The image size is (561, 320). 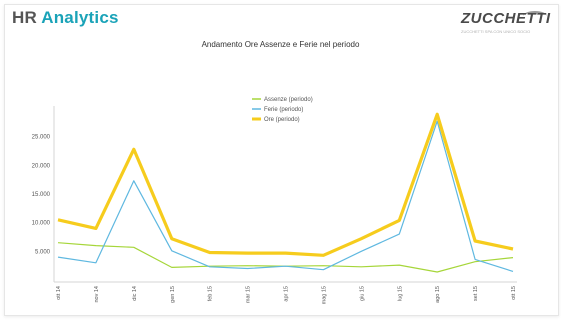 I want to click on y-tick-label: 15.000, so click(x=41, y=195).